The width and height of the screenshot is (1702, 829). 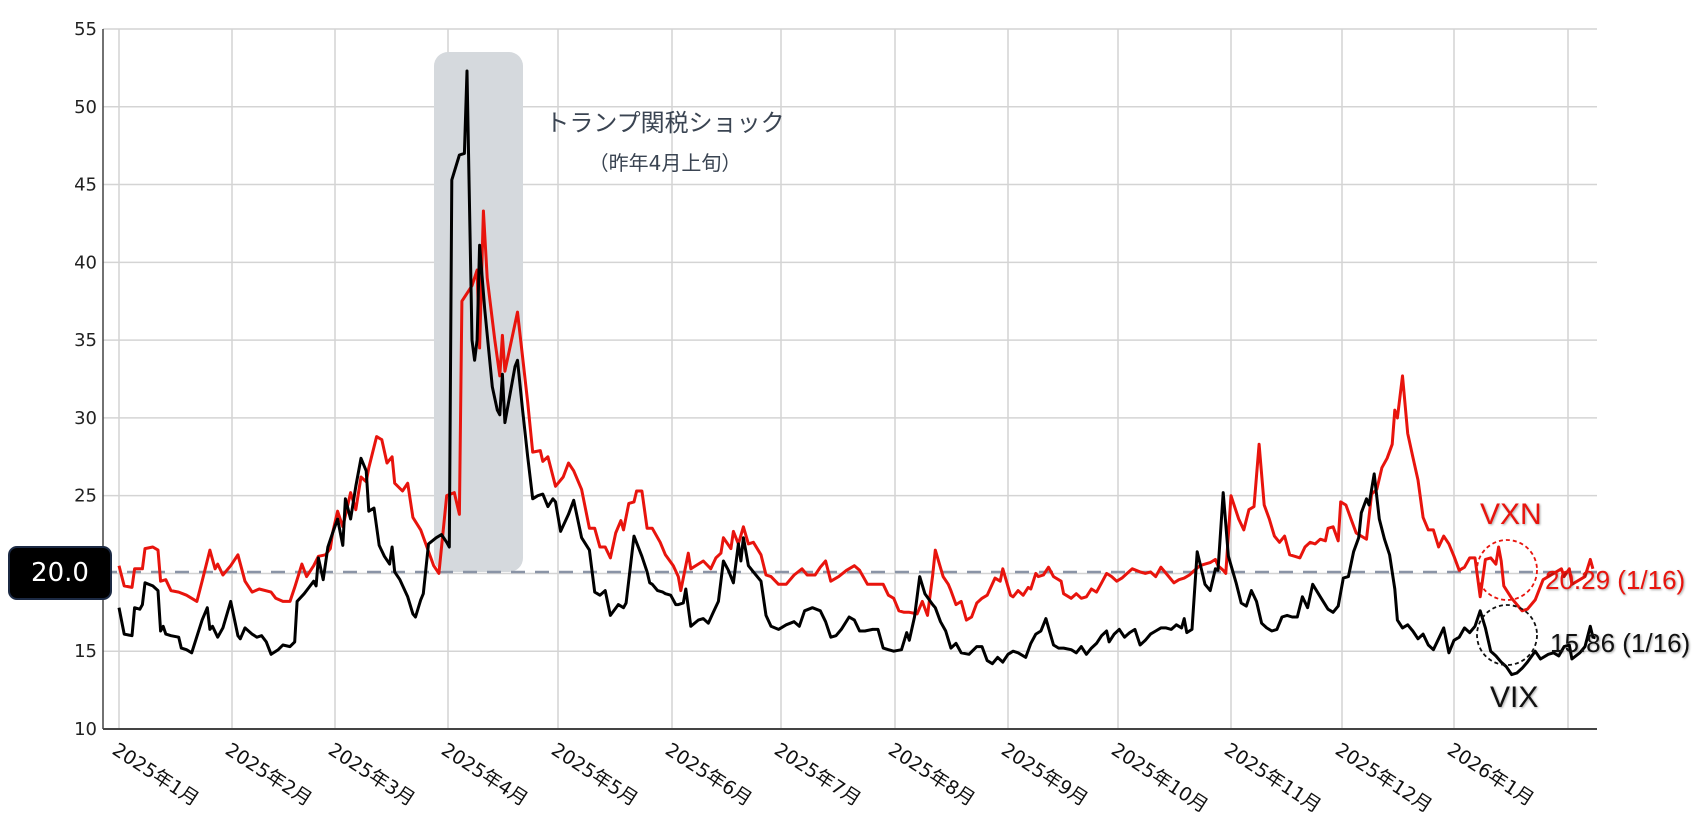 I want to click on annotation-title: トランプ関税ショック, so click(x=664, y=123).